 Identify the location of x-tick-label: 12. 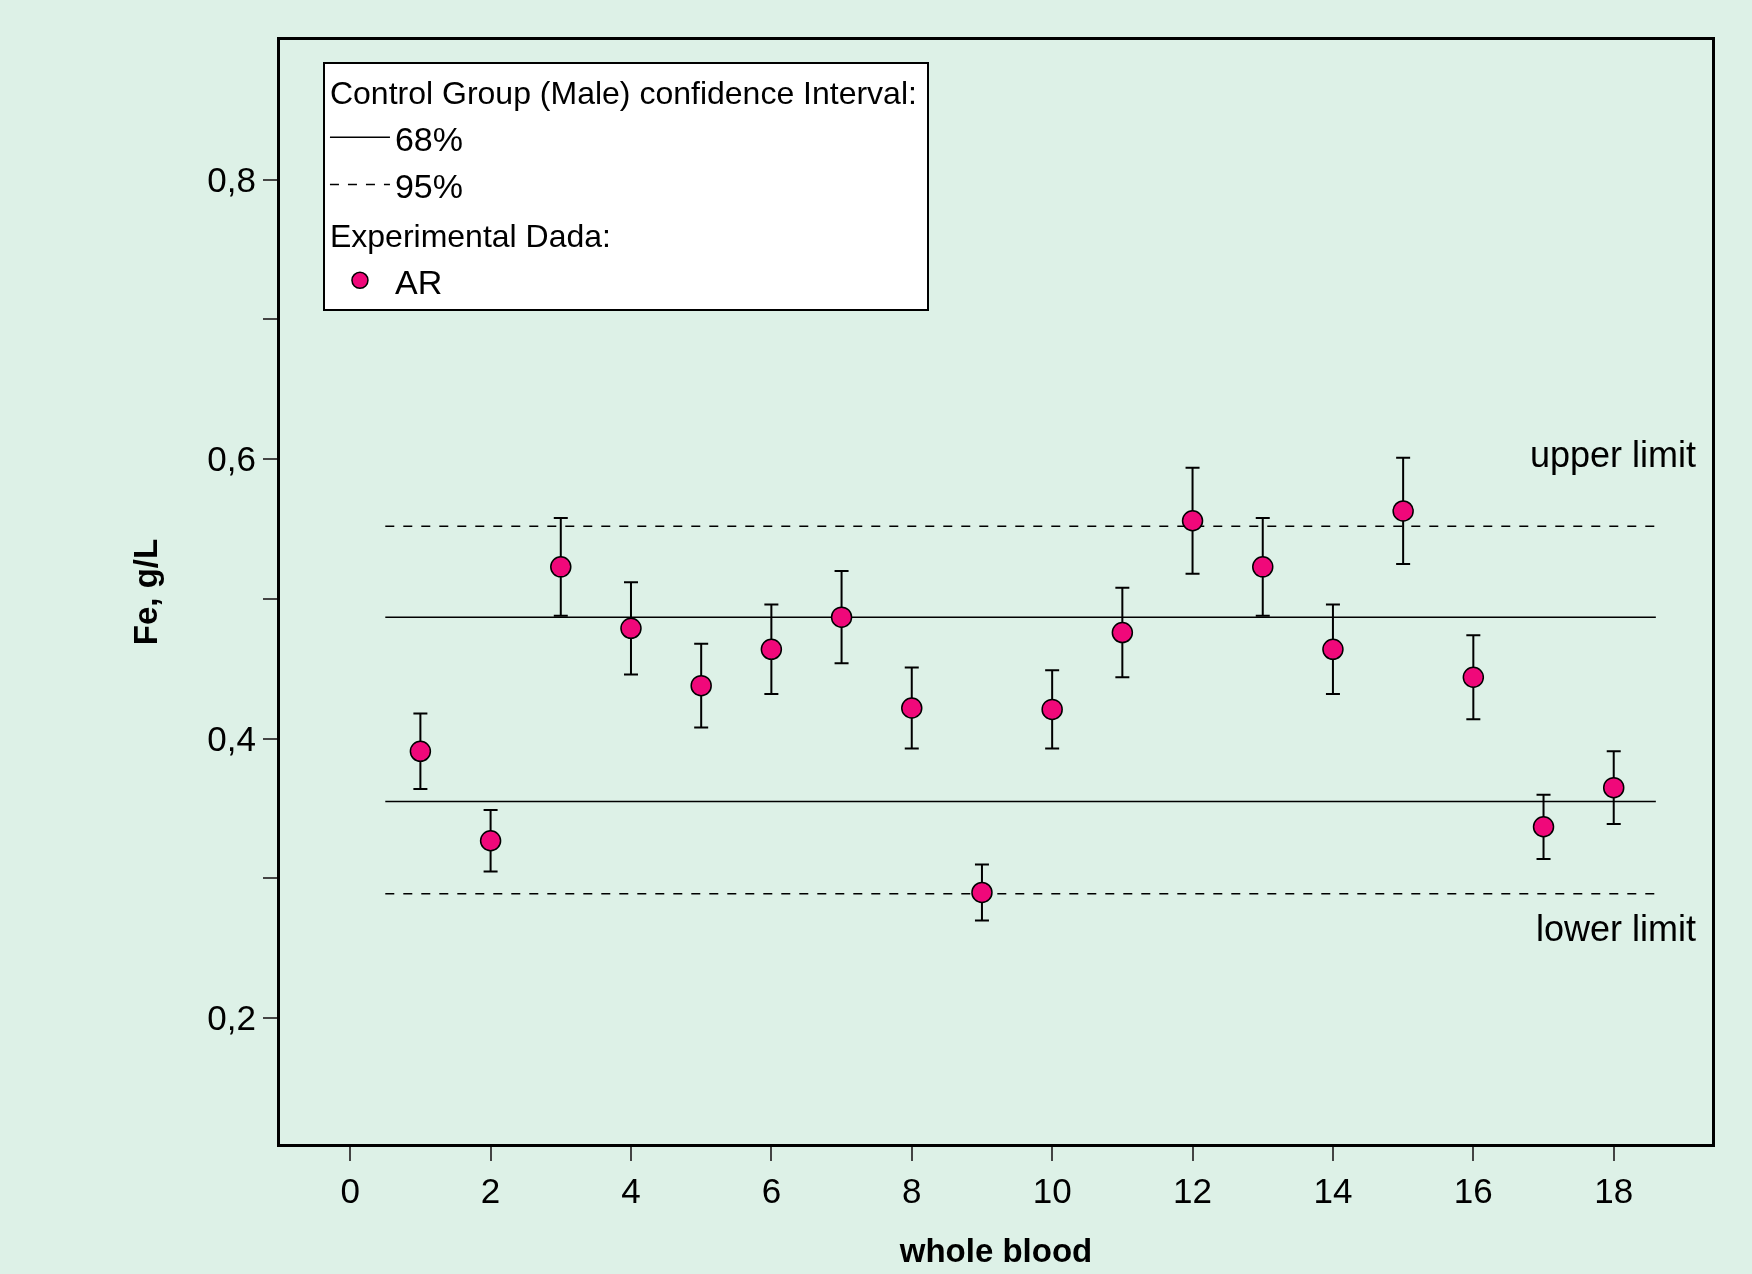
(1193, 1190).